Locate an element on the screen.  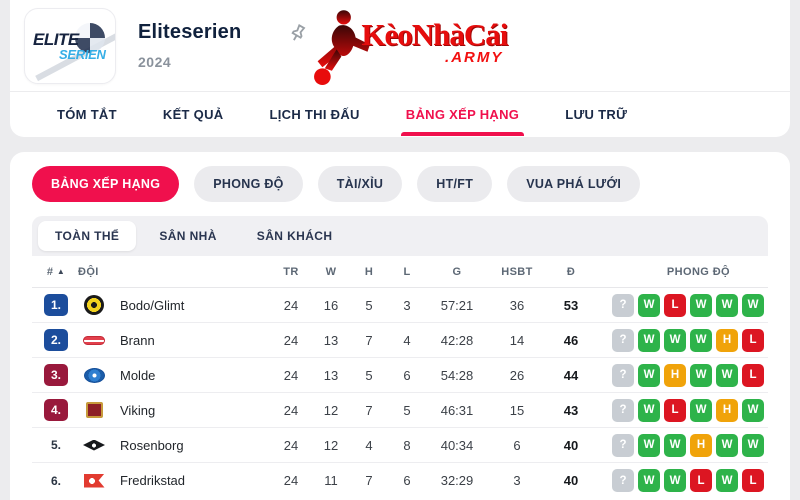
scope-tab-s-n-kh-ch: SÂN KHÁCH is located at coordinates (294, 236).